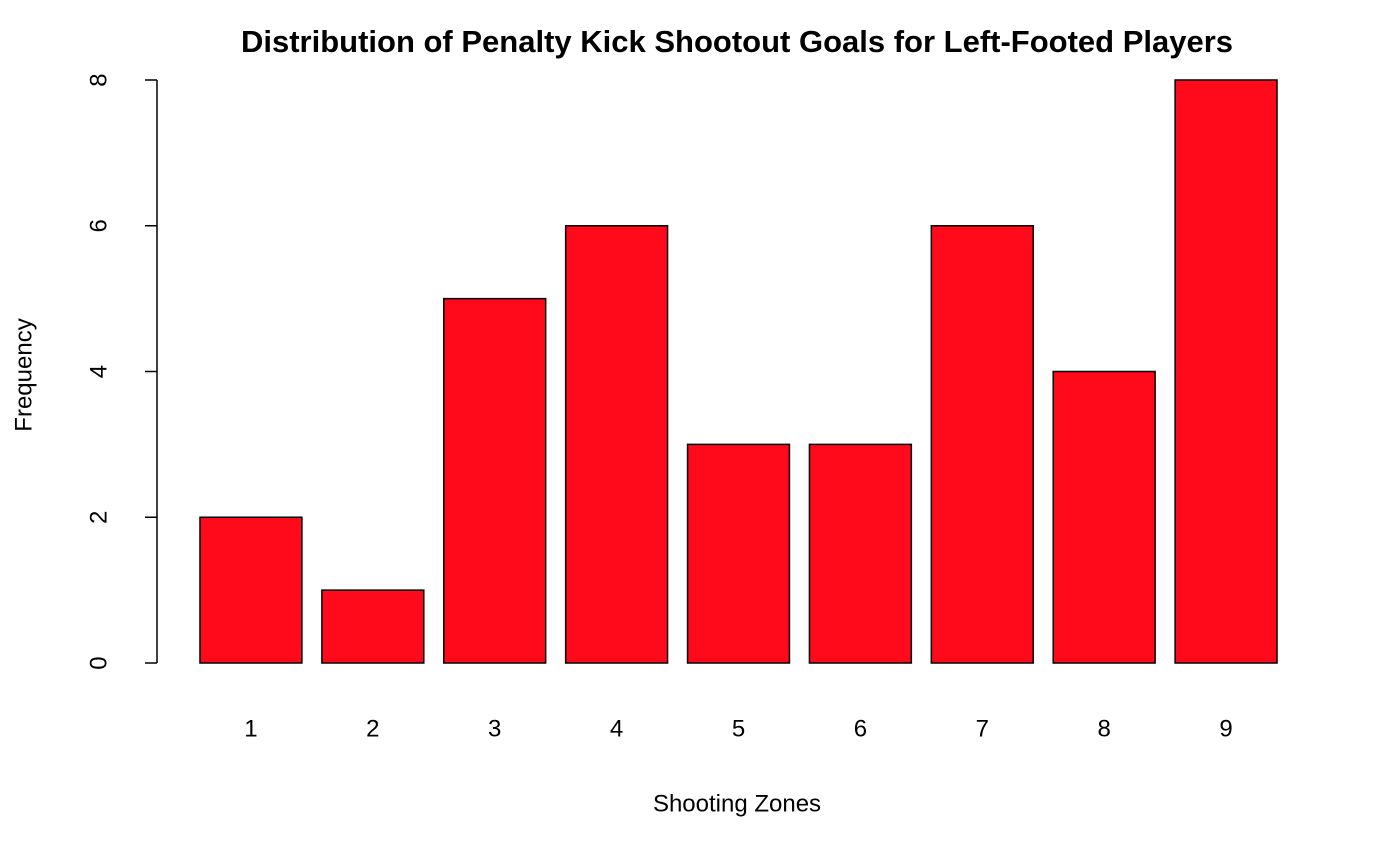  I want to click on x-tick-label: 6, so click(860, 728).